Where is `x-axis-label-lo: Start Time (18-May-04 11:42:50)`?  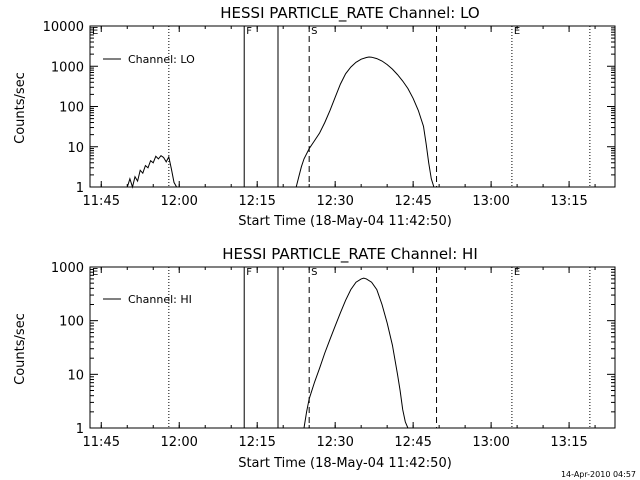 x-axis-label-lo: Start Time (18-May-04 11:42:50) is located at coordinates (345, 221).